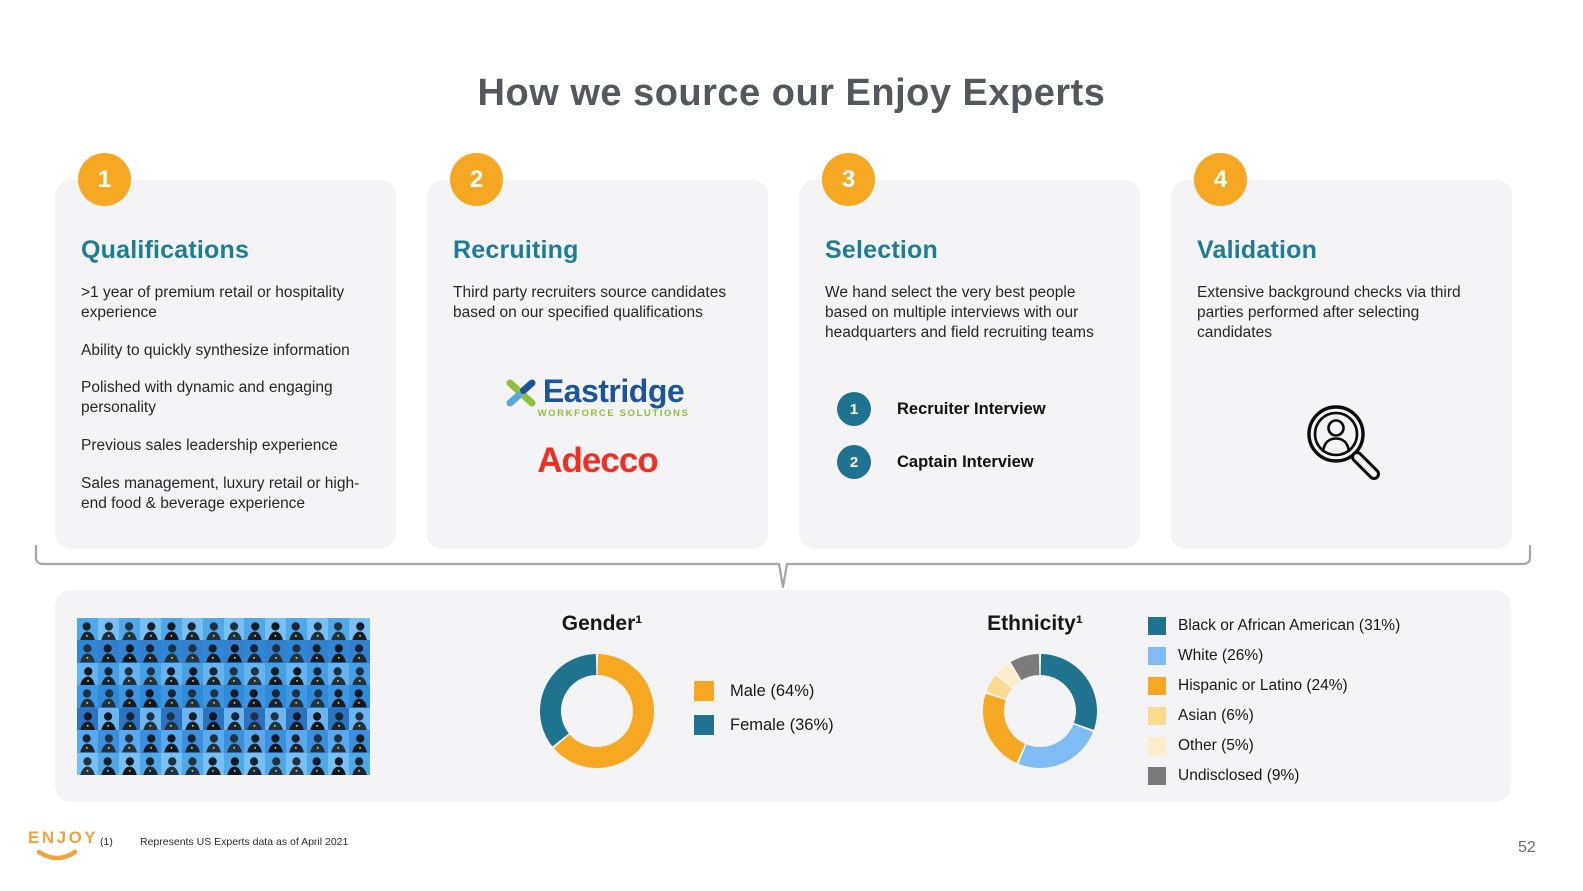 The height and width of the screenshot is (891, 1583). Describe the element at coordinates (1274, 626) in the screenshot. I see `legend-item: Black or African American (31%)` at that location.